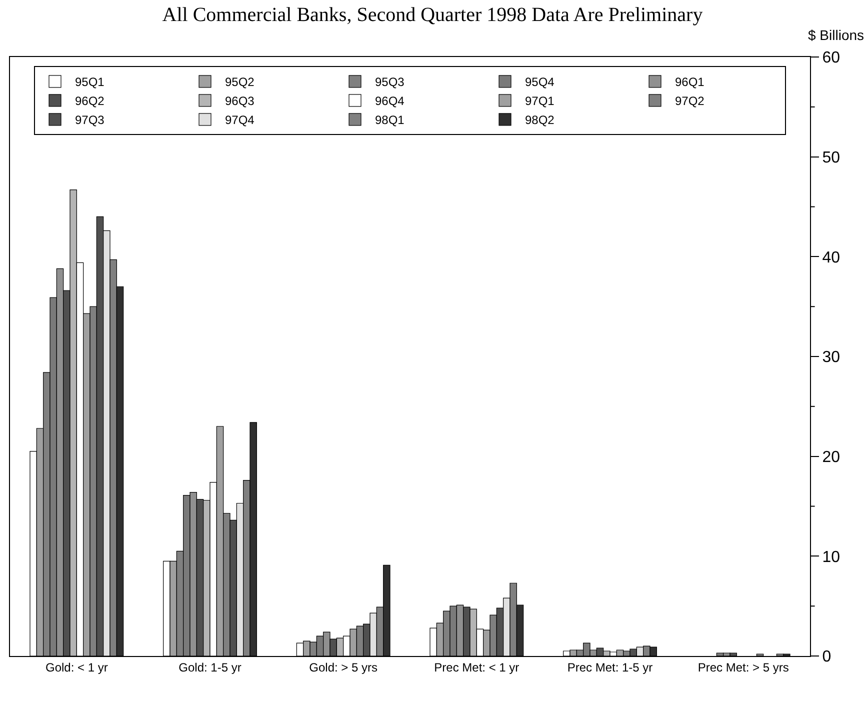 The width and height of the screenshot is (865, 715). Describe the element at coordinates (240, 101) in the screenshot. I see `legend-label: 96Q3` at that location.